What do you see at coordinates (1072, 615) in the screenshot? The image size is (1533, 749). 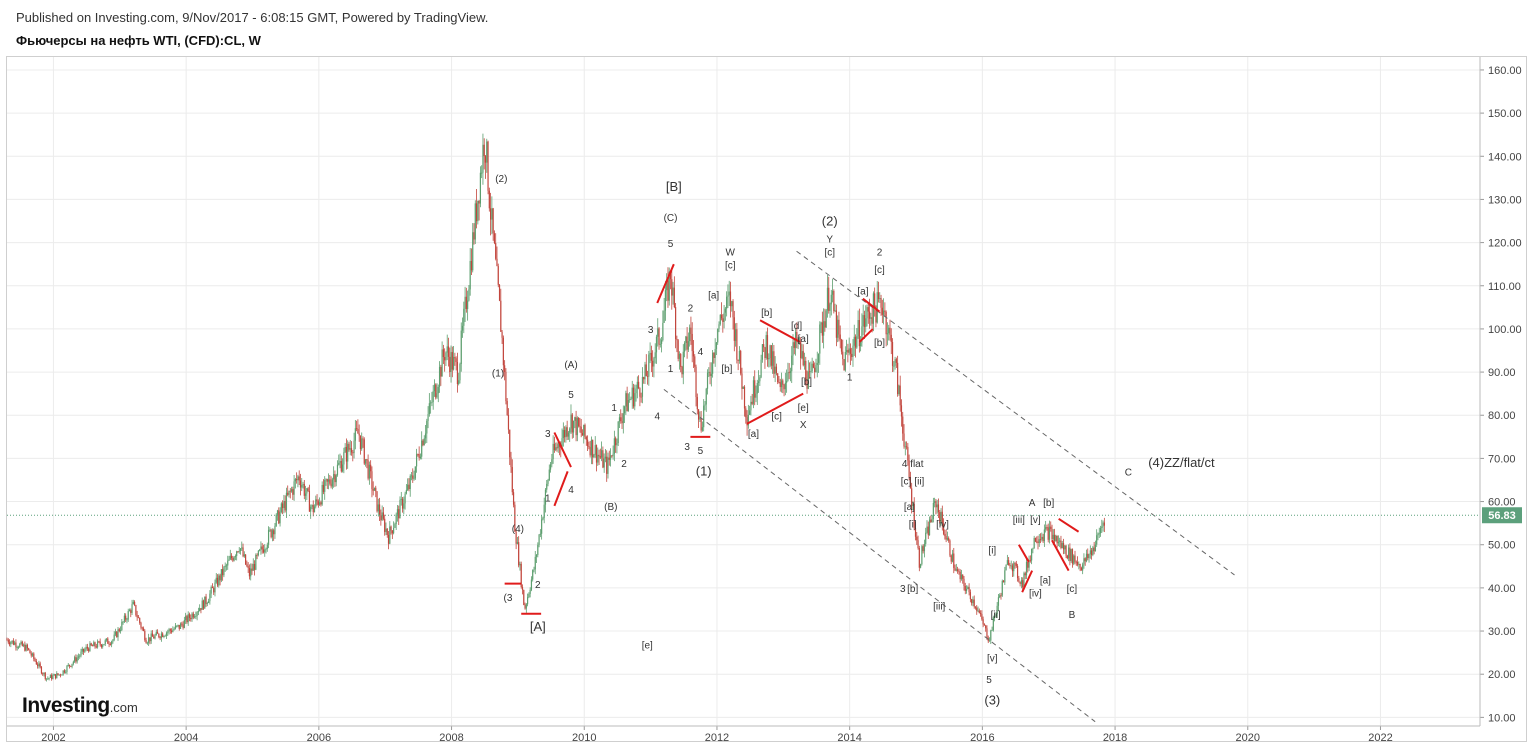 I see `wave-label: B` at bounding box center [1072, 615].